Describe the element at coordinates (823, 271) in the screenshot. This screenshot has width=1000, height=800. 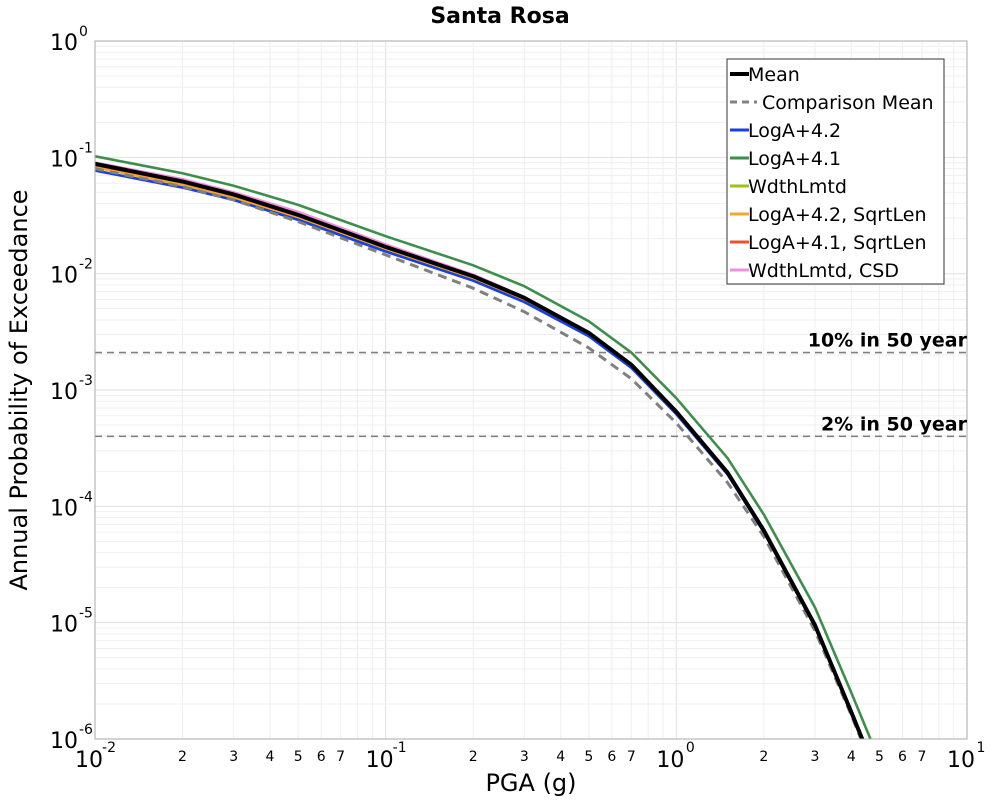
I see `legend-label: WdthLmtd, CSD` at that location.